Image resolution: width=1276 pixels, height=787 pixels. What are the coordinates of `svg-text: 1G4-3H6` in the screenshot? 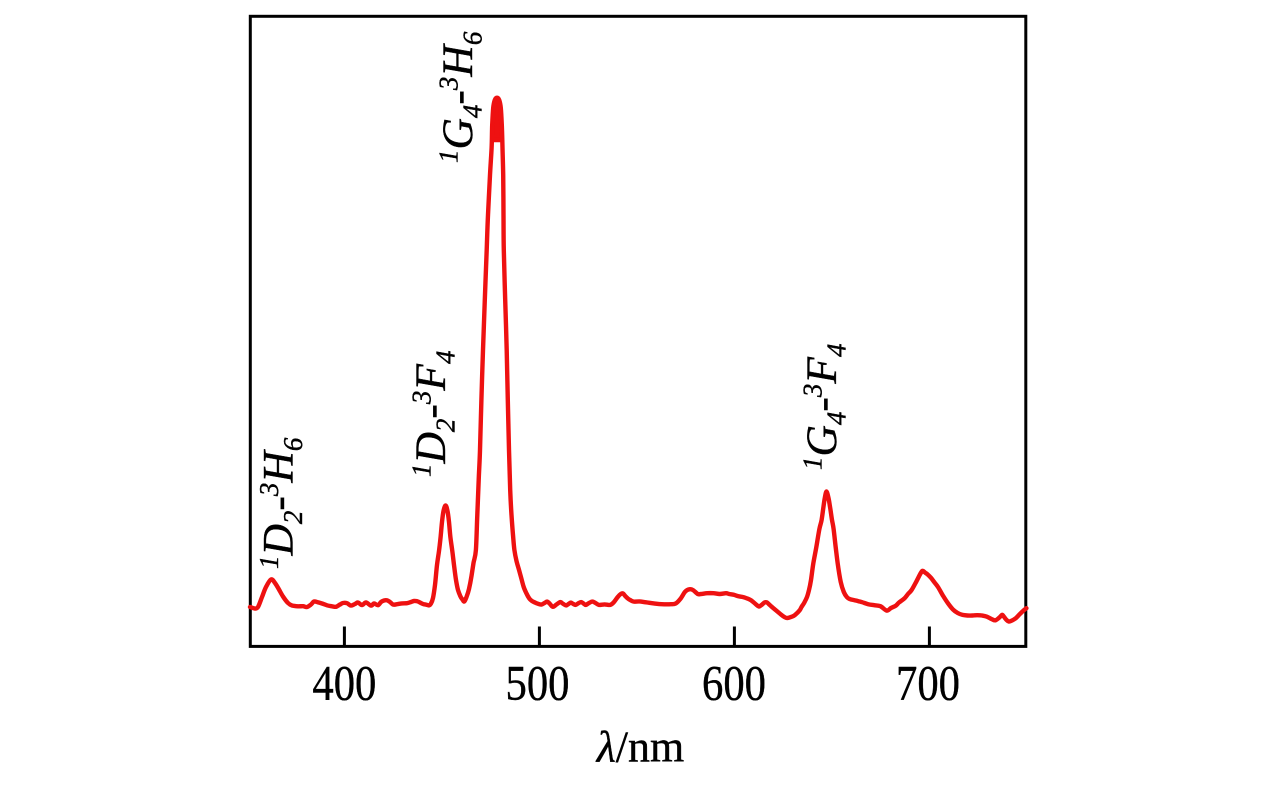 It's located at (461, 97).